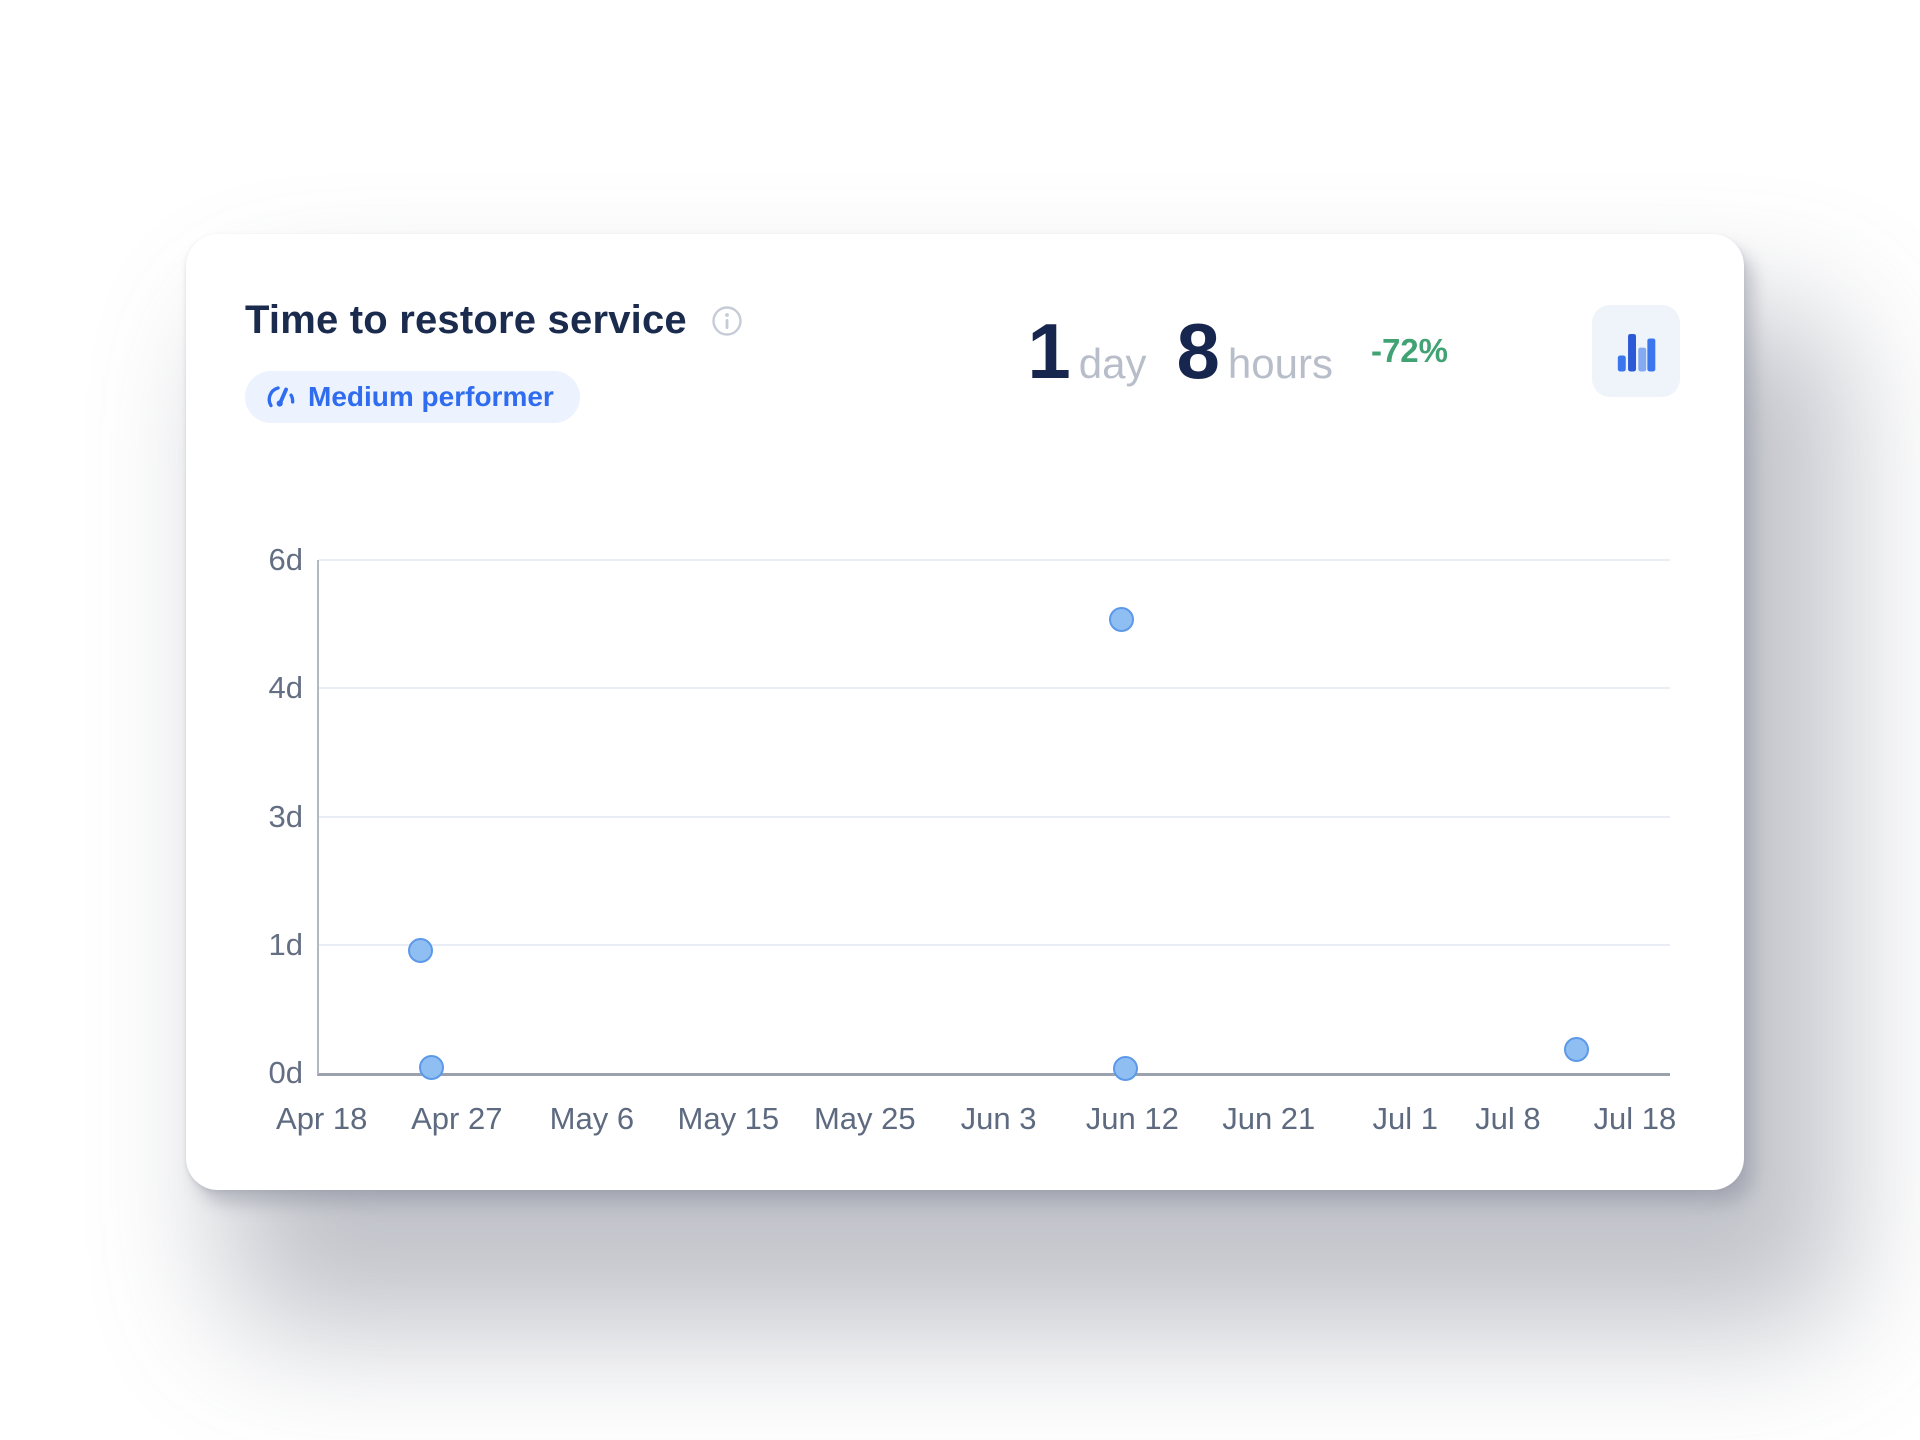  I want to click on y-tick-label: 4d, so click(285, 688).